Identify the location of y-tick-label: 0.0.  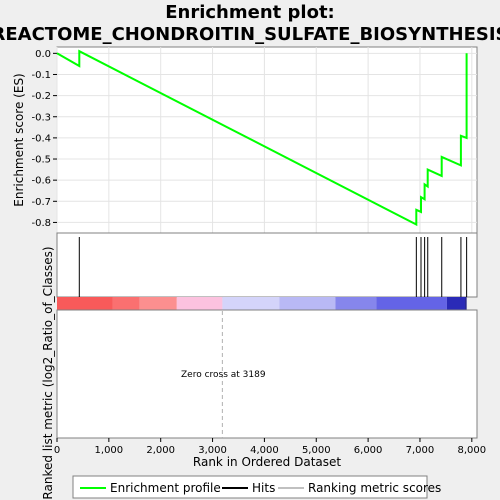
(43, 54).